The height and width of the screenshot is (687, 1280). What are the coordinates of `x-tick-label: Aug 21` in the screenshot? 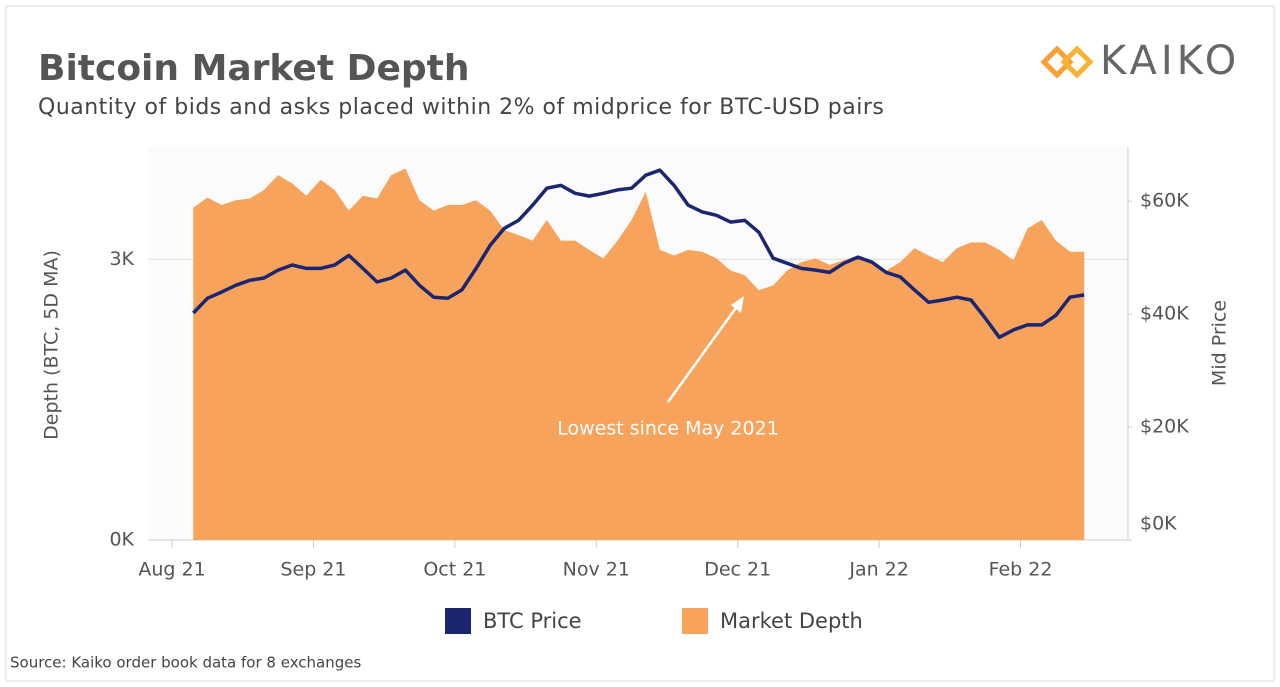 It's located at (171, 570).